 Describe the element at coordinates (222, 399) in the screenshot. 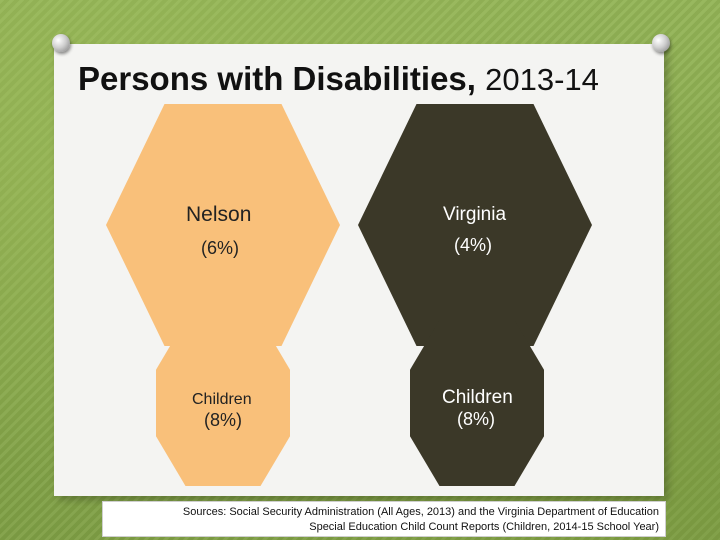

I see `nelson-children-label: Children` at that location.